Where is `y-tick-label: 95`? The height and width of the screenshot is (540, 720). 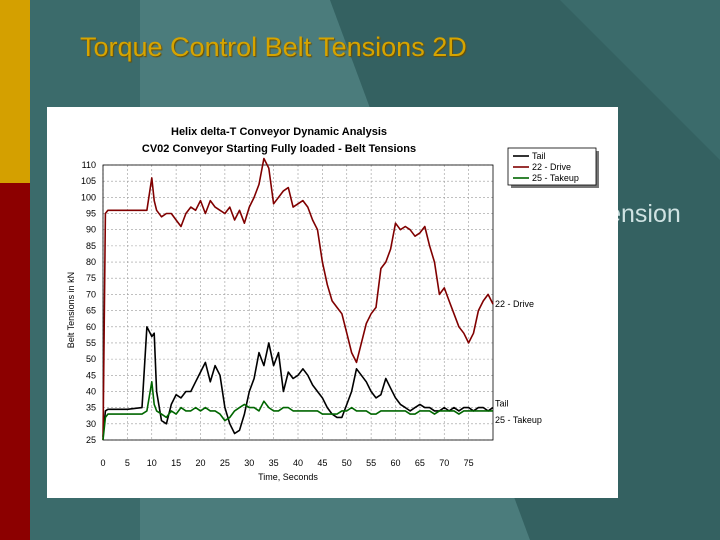 y-tick-label: 95 is located at coordinates (91, 214).